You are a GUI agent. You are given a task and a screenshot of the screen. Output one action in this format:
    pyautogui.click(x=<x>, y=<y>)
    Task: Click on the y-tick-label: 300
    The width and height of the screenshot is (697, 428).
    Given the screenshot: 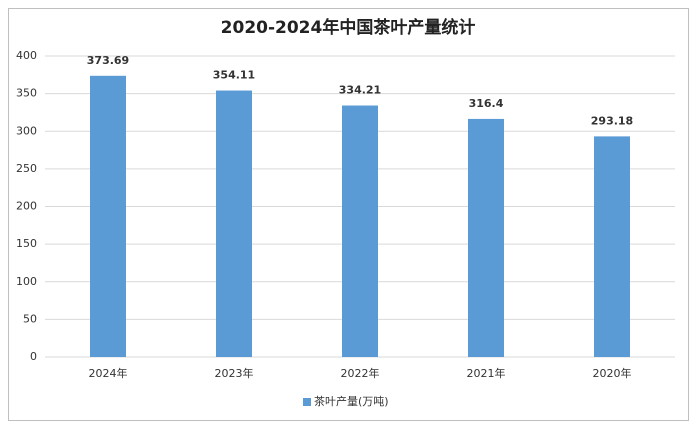 What is the action you would take?
    pyautogui.click(x=26, y=130)
    